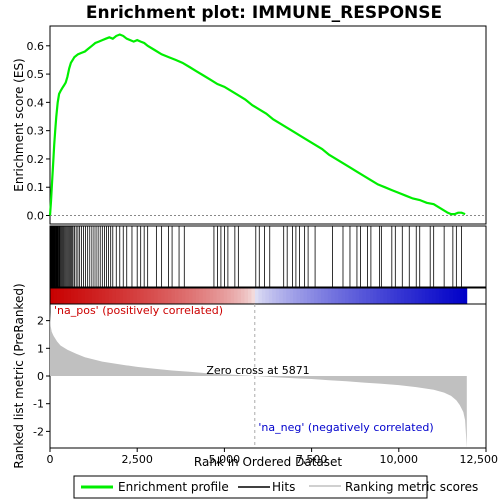 Image resolution: width=500 pixels, height=500 pixels. What do you see at coordinates (36, 187) in the screenshot?
I see `es-y-tick-label: 0.1` at bounding box center [36, 187].